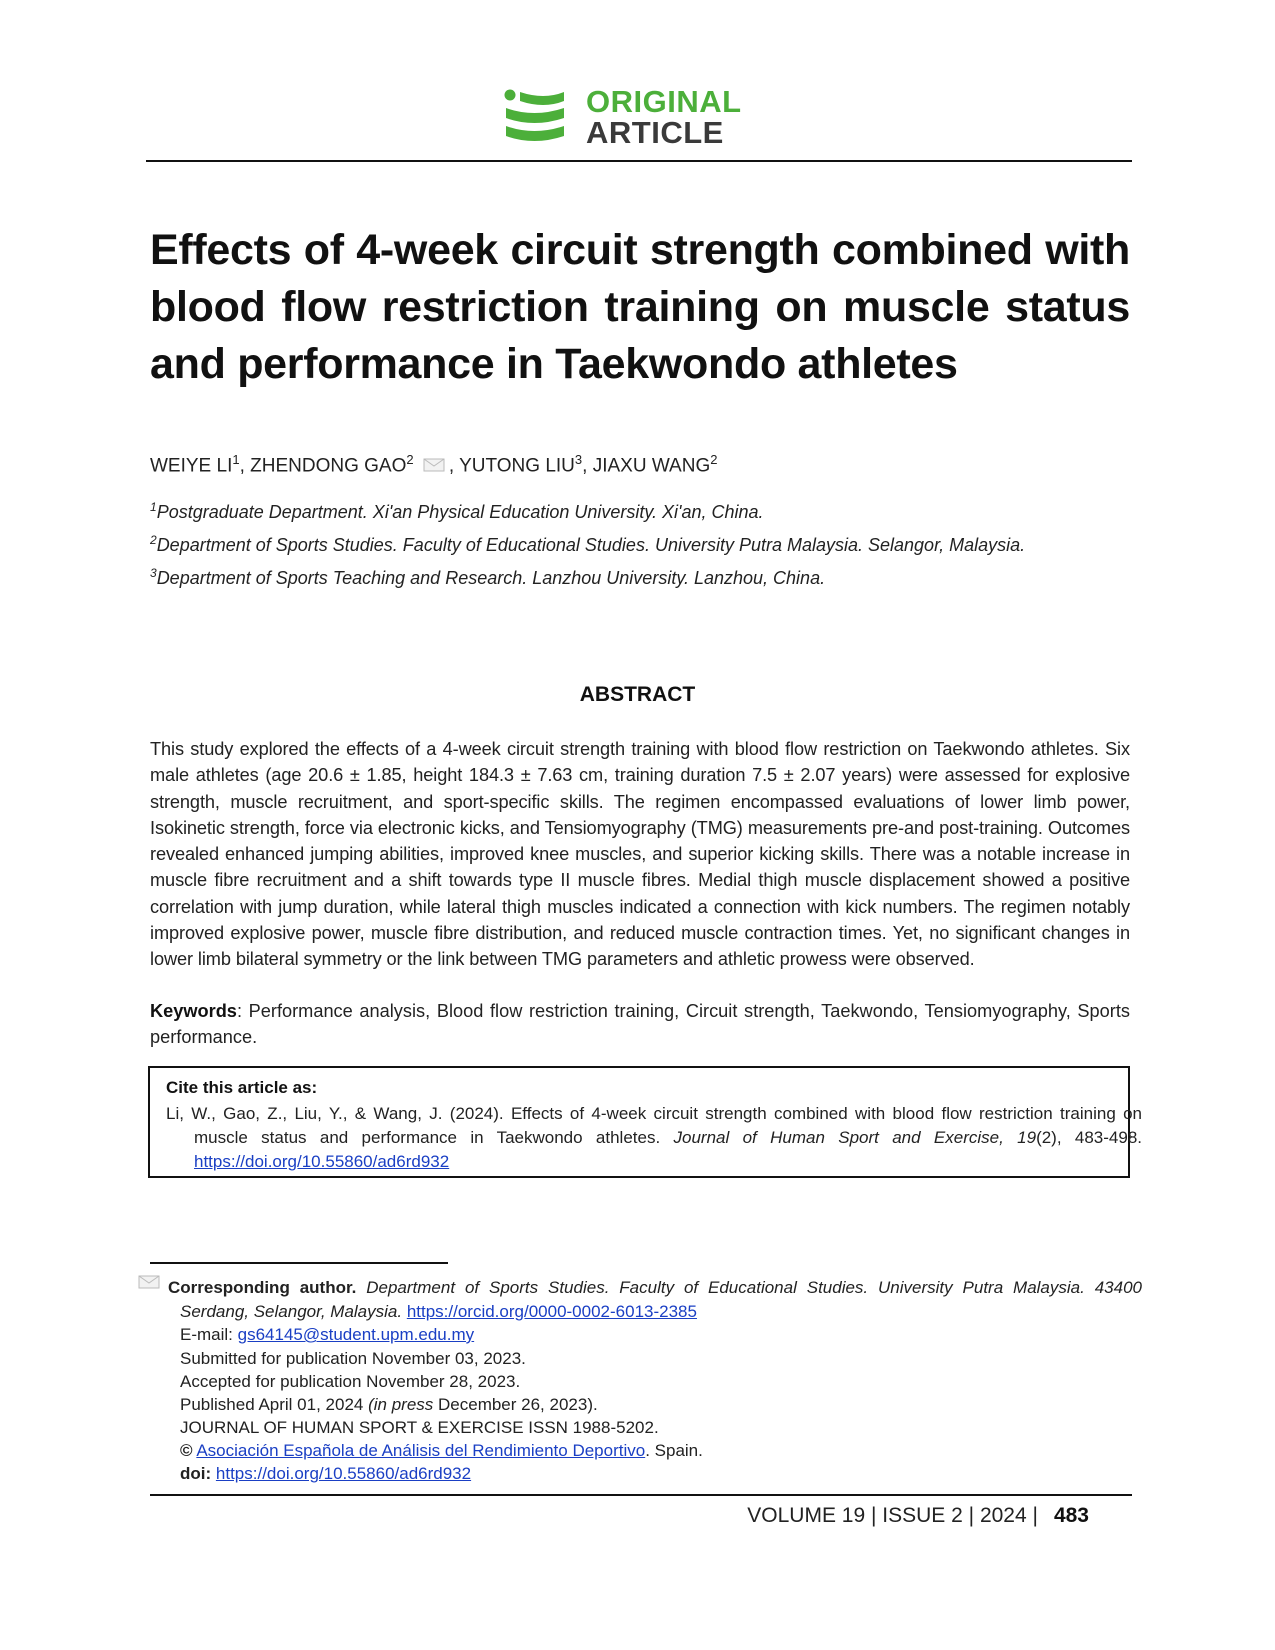 This screenshot has height=1650, width=1275. What do you see at coordinates (655, 132) in the screenshot?
I see `logo-line-2: ARTICLE` at bounding box center [655, 132].